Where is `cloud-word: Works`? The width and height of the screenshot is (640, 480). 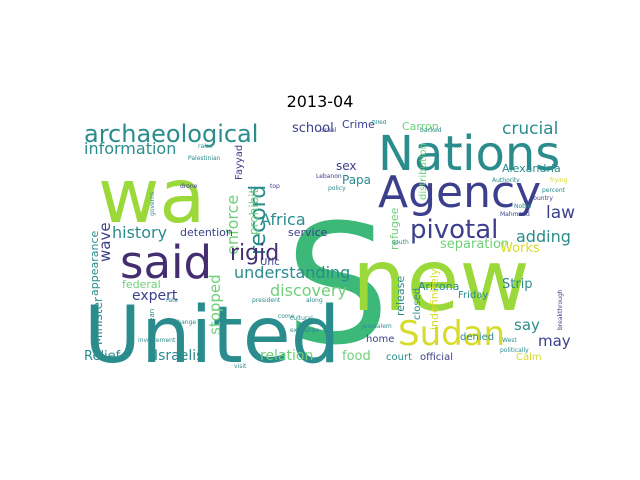
cloud-word: Works is located at coordinates (520, 248).